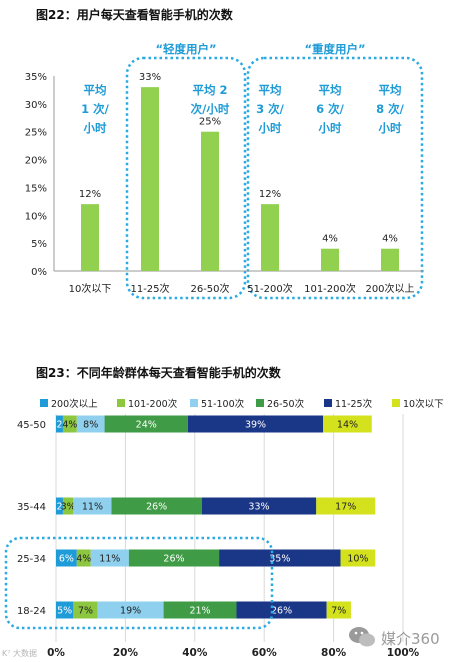  I want to click on y-tick-label: 35%, so click(36, 77).